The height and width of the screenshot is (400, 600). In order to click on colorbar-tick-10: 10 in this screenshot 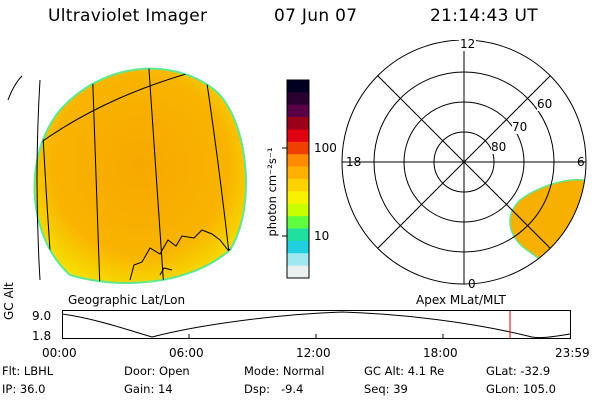, I will do `click(322, 236)`.